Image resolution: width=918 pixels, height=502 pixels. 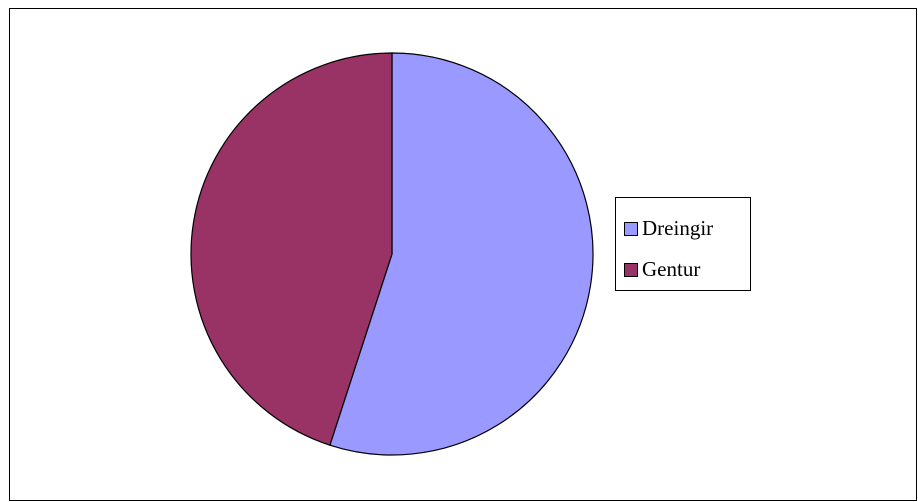 What do you see at coordinates (671, 269) in the screenshot?
I see `legend-label: Gentur` at bounding box center [671, 269].